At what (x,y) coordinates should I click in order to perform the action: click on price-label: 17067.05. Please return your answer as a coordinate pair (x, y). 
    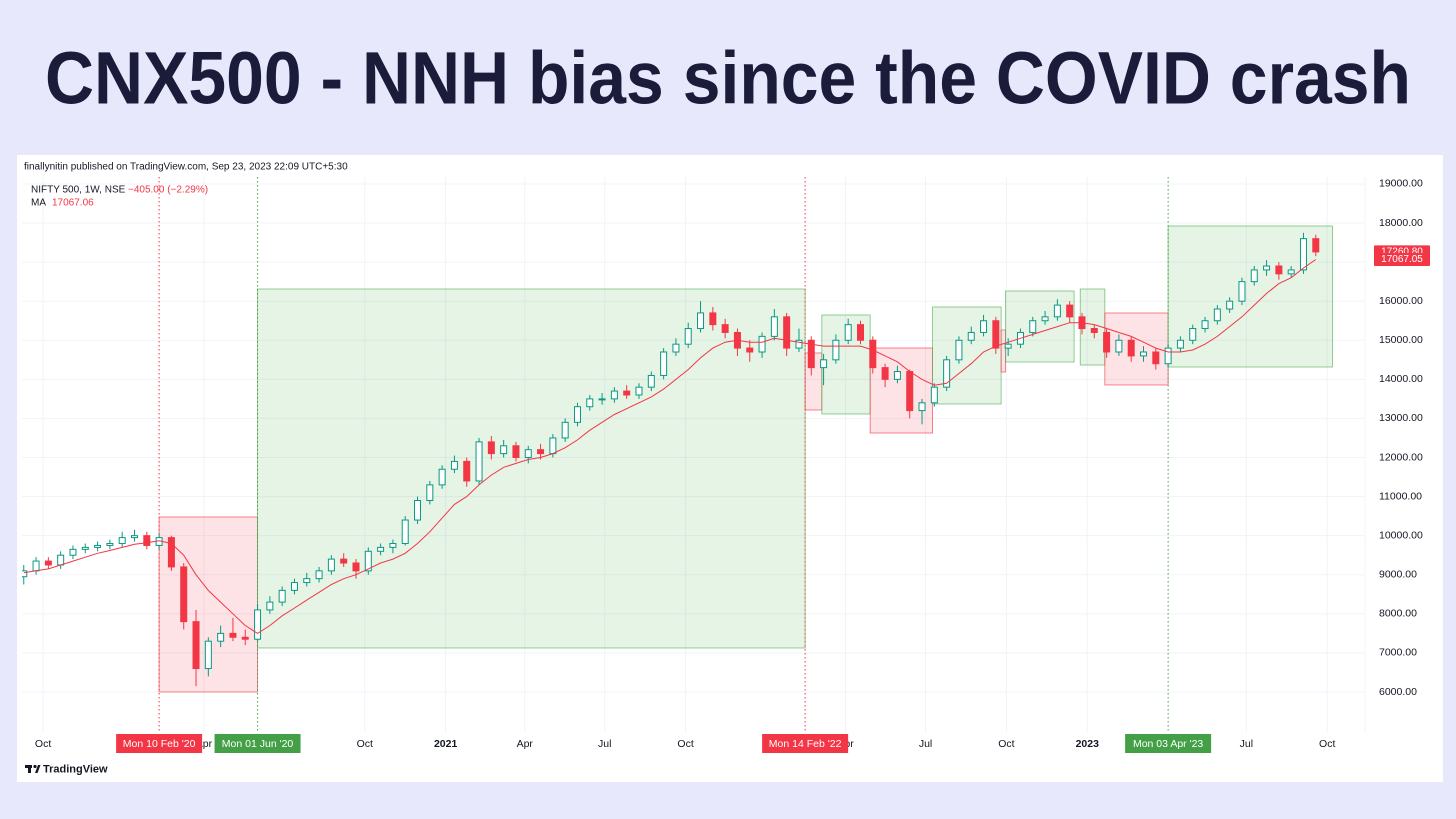
    Looking at the image, I should click on (1402, 259).